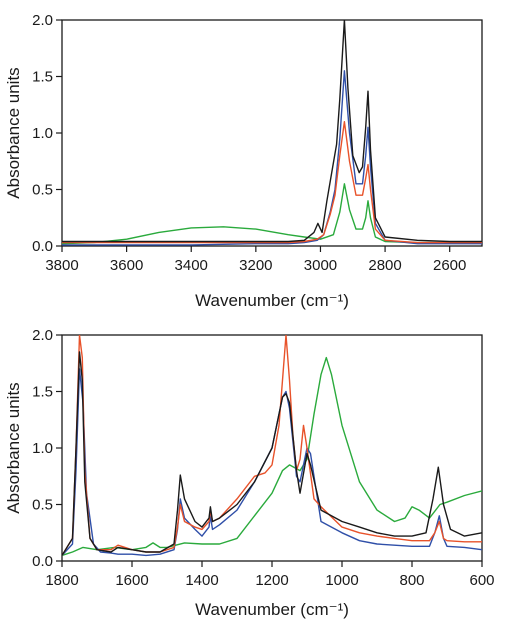  Describe the element at coordinates (13, 447) in the screenshot. I see `bottom-chart-ylabel: Absorbance units` at that location.